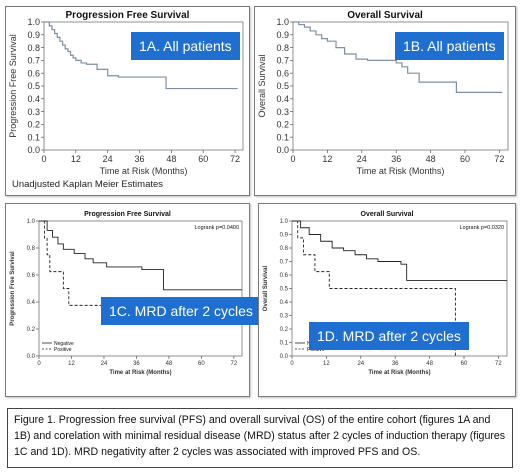  What do you see at coordinates (284, 330) in the screenshot?
I see `cd-ytick-label: 0.2` at bounding box center [284, 330].